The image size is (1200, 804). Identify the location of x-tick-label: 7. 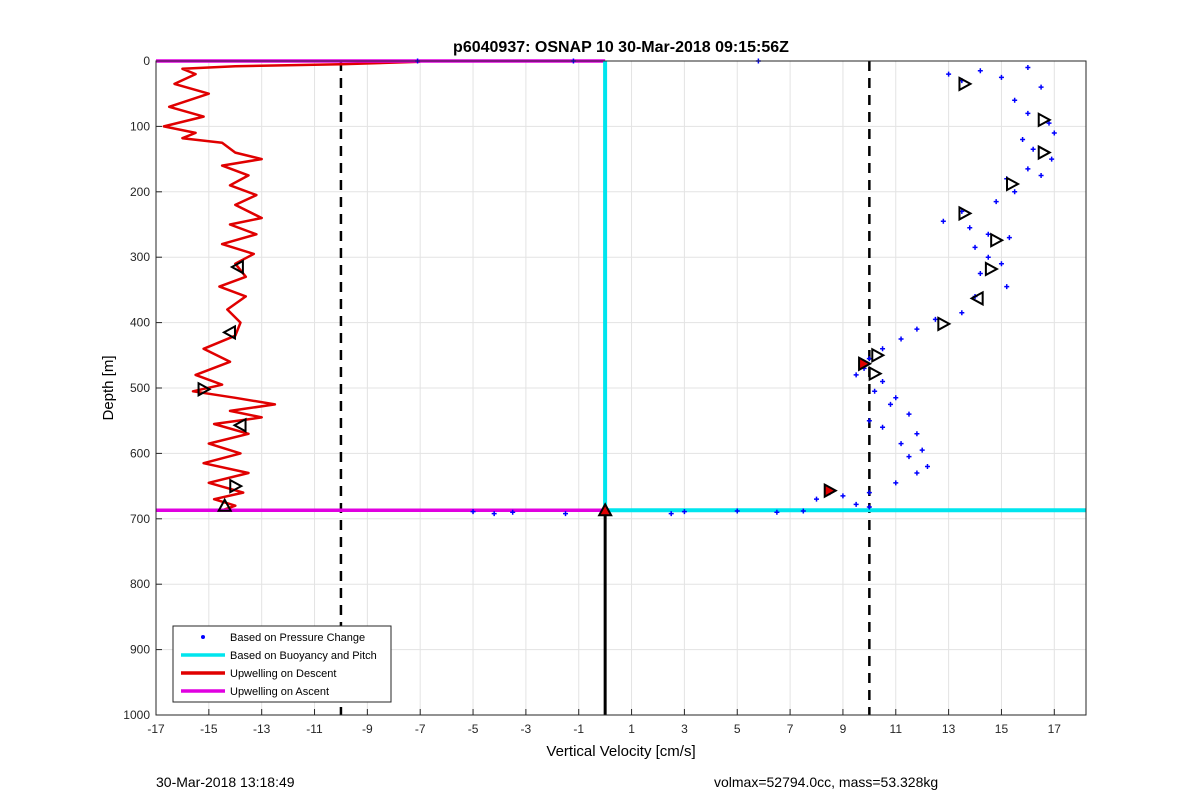
(790, 729).